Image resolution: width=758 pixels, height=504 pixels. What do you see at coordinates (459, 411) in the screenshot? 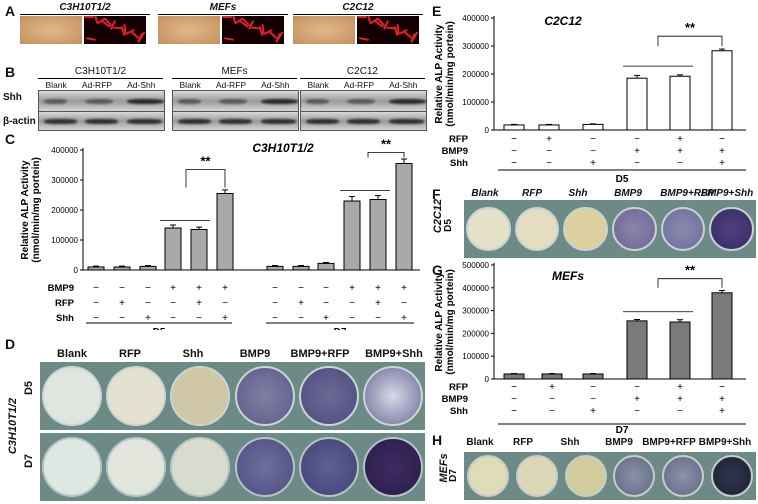
I see `treatment-row-label: Shh` at bounding box center [459, 411].